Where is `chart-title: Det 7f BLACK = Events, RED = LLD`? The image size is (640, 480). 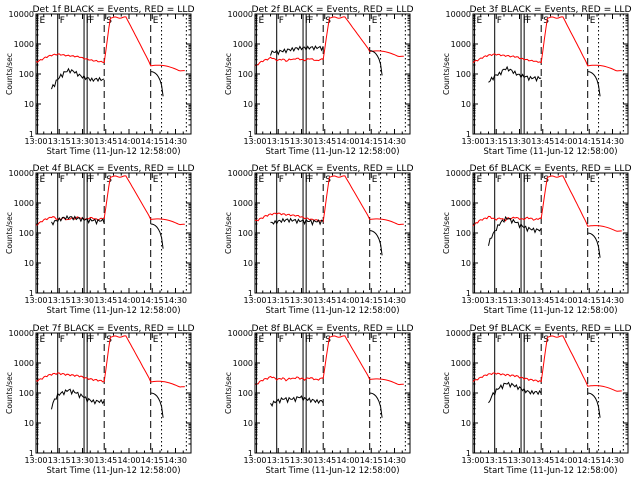
chart-title: Det 7f BLACK = Events, RED = LLD is located at coordinates (113, 328).